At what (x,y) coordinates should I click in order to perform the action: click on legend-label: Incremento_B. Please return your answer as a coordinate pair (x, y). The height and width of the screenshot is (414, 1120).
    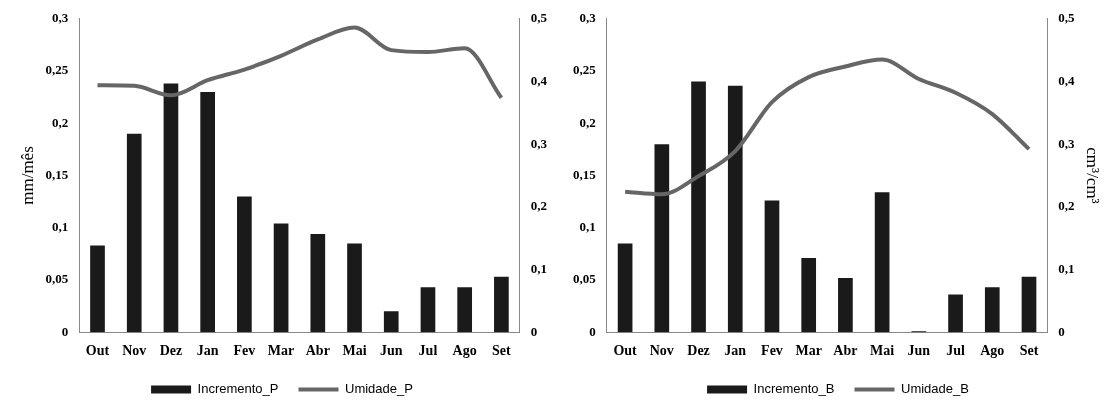
    Looking at the image, I should click on (794, 389).